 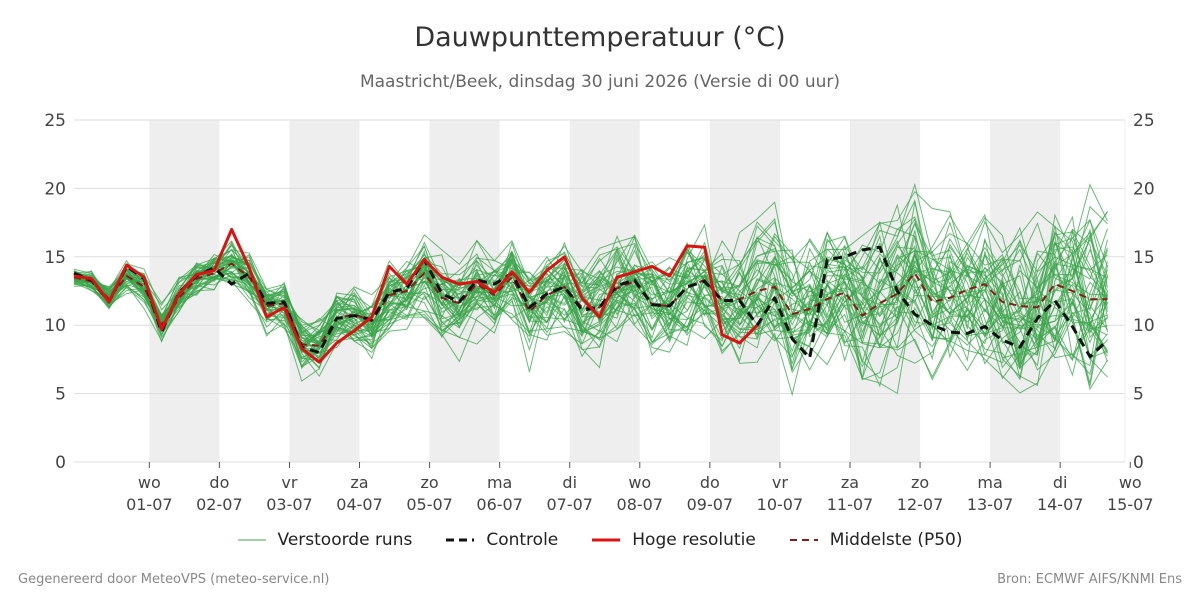 I want to click on legend-label-ensemble: Verstoorde runs, so click(x=345, y=540).